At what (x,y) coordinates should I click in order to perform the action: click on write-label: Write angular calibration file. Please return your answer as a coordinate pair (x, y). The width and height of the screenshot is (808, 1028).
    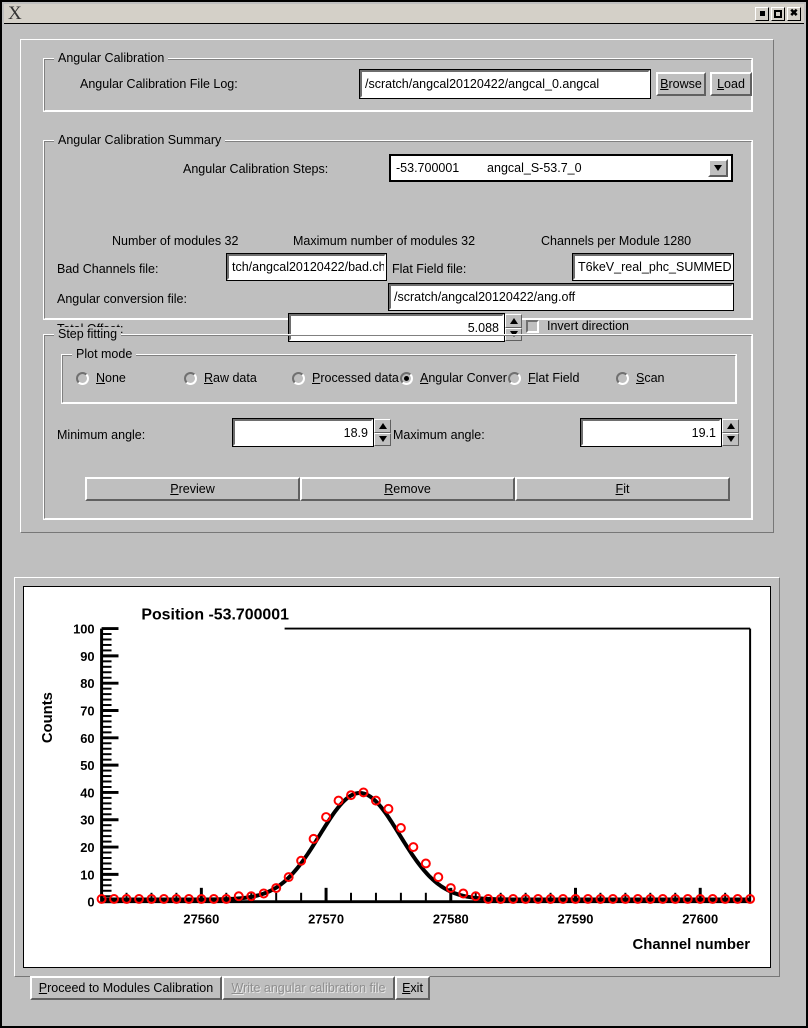
    Looking at the image, I should click on (308, 988).